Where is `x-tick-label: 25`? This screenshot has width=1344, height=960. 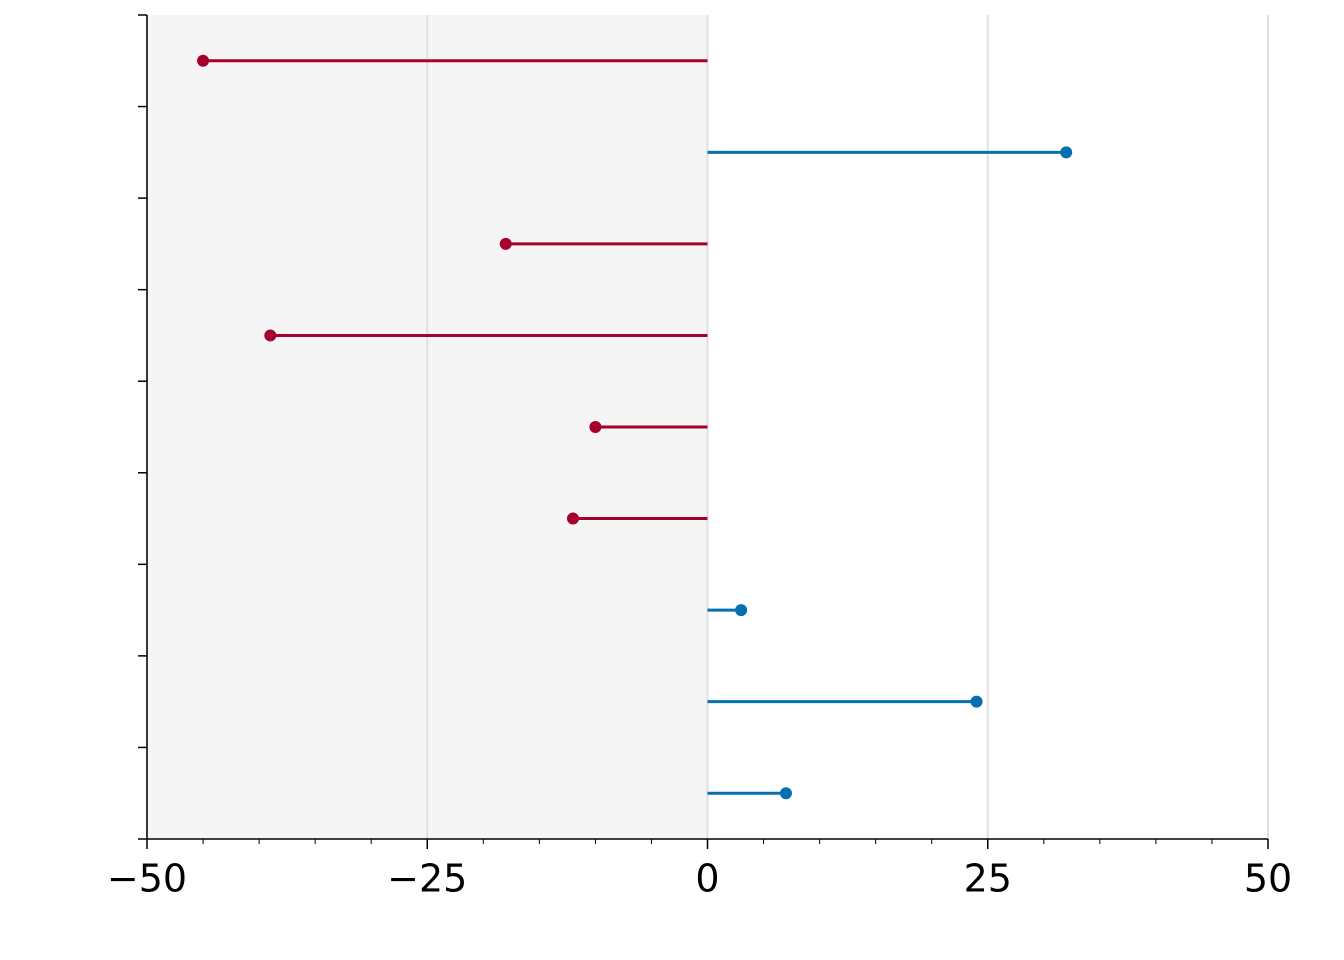 x-tick-label: 25 is located at coordinates (988, 879).